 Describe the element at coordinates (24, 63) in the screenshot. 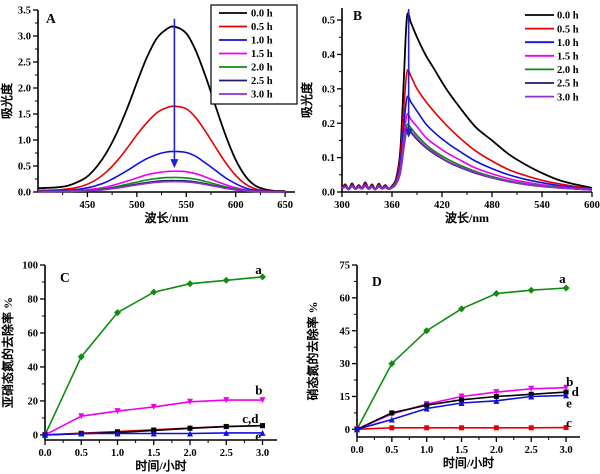

I see `y-tick-label: 2.5` at that location.